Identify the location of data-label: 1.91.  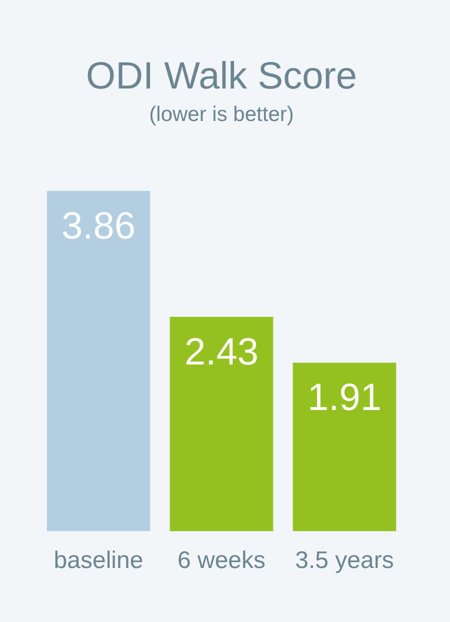
(345, 398).